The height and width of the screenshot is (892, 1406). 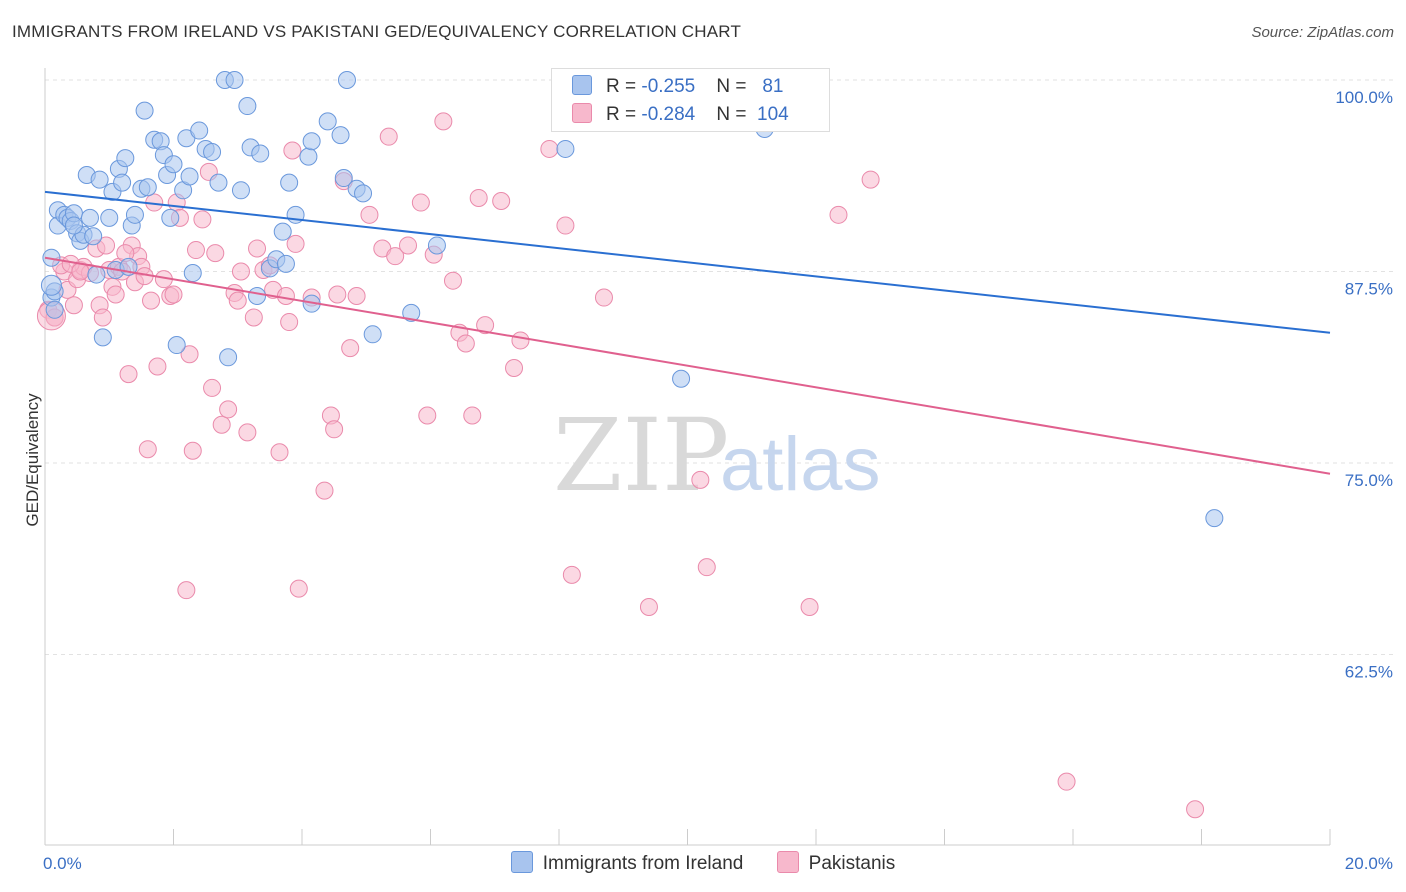 What do you see at coordinates (1364, 97) in the screenshot?
I see `y-tick-label: 100.0%` at bounding box center [1364, 97].